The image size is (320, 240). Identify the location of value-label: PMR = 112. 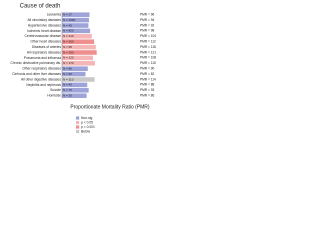
(148, 42).